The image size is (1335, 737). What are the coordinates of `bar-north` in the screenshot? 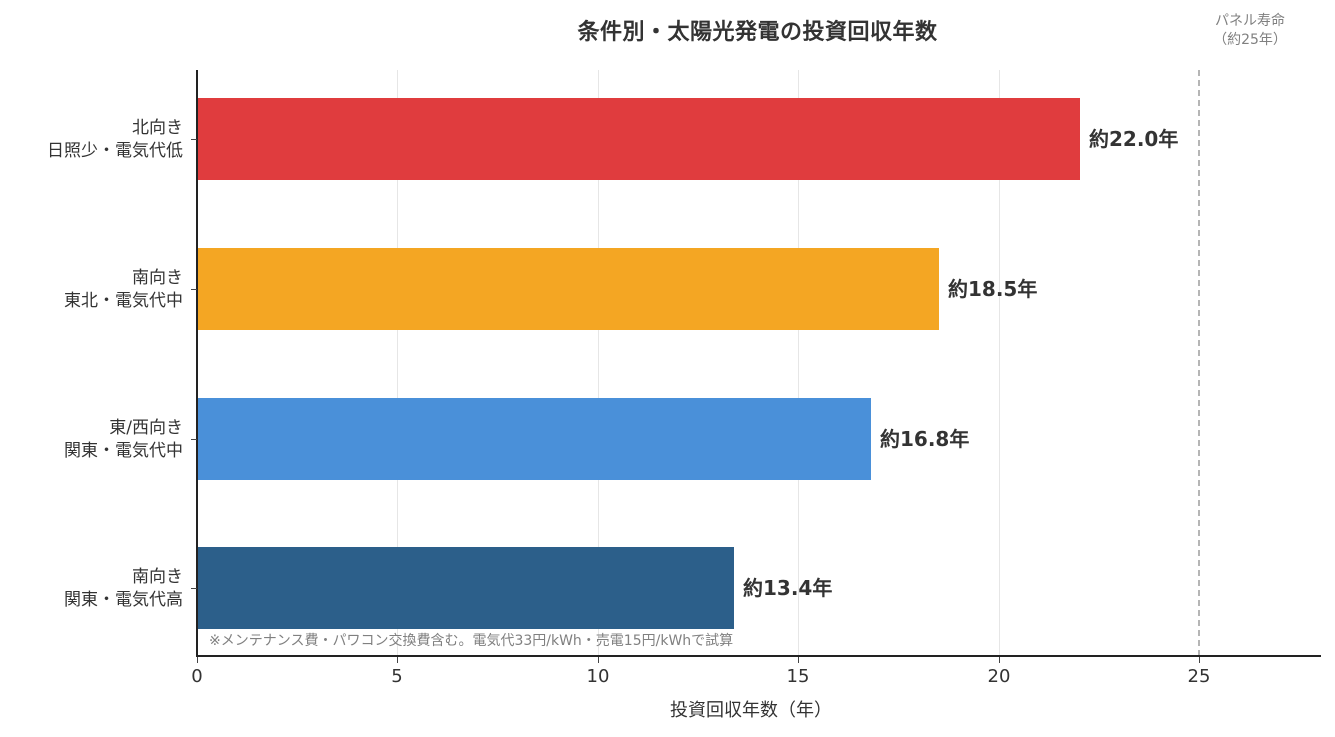 It's located at (638, 139).